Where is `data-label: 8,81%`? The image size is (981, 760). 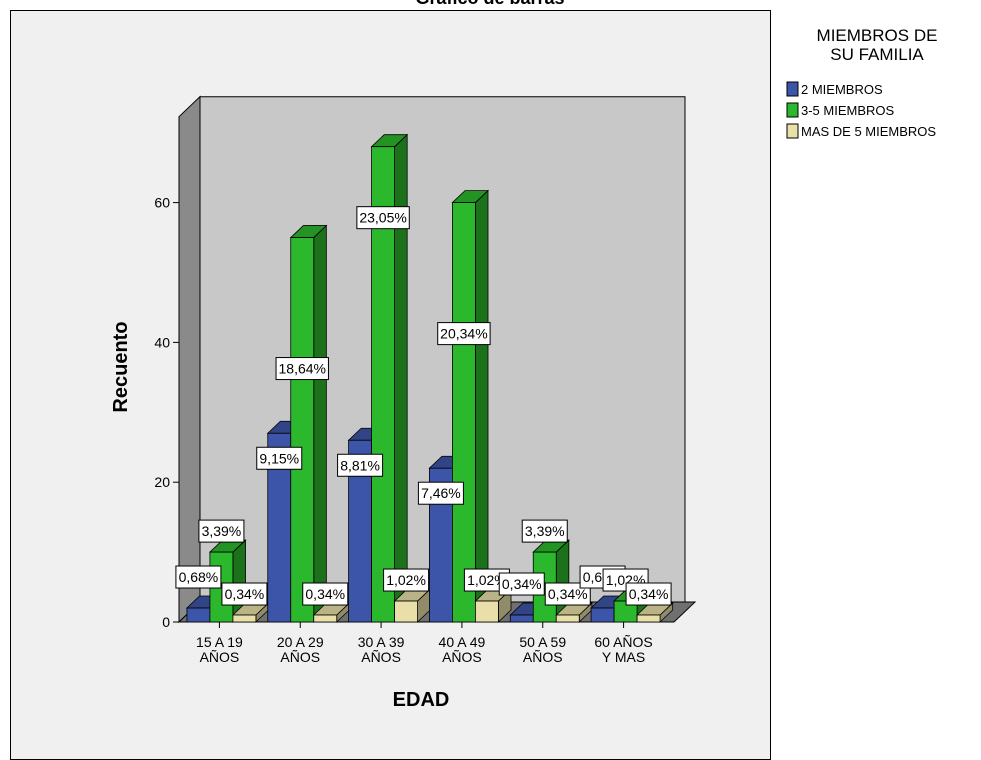
data-label: 8,81% is located at coordinates (360, 465).